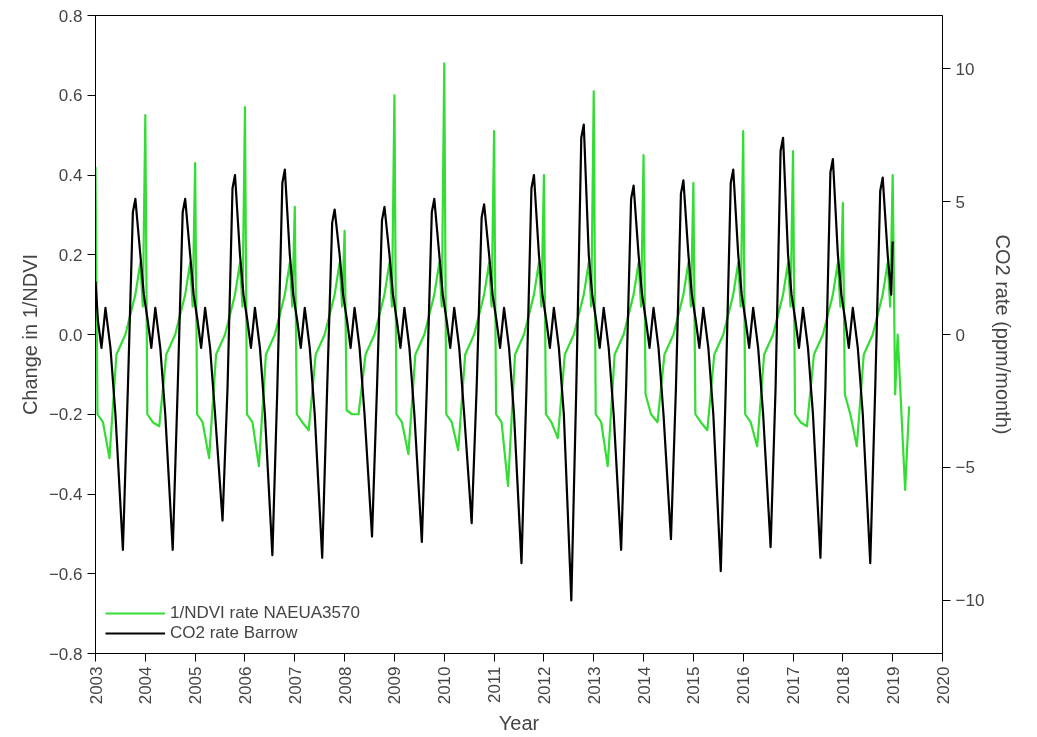  What do you see at coordinates (65, 654) in the screenshot?
I see `y-tick-label: −0.8` at bounding box center [65, 654].